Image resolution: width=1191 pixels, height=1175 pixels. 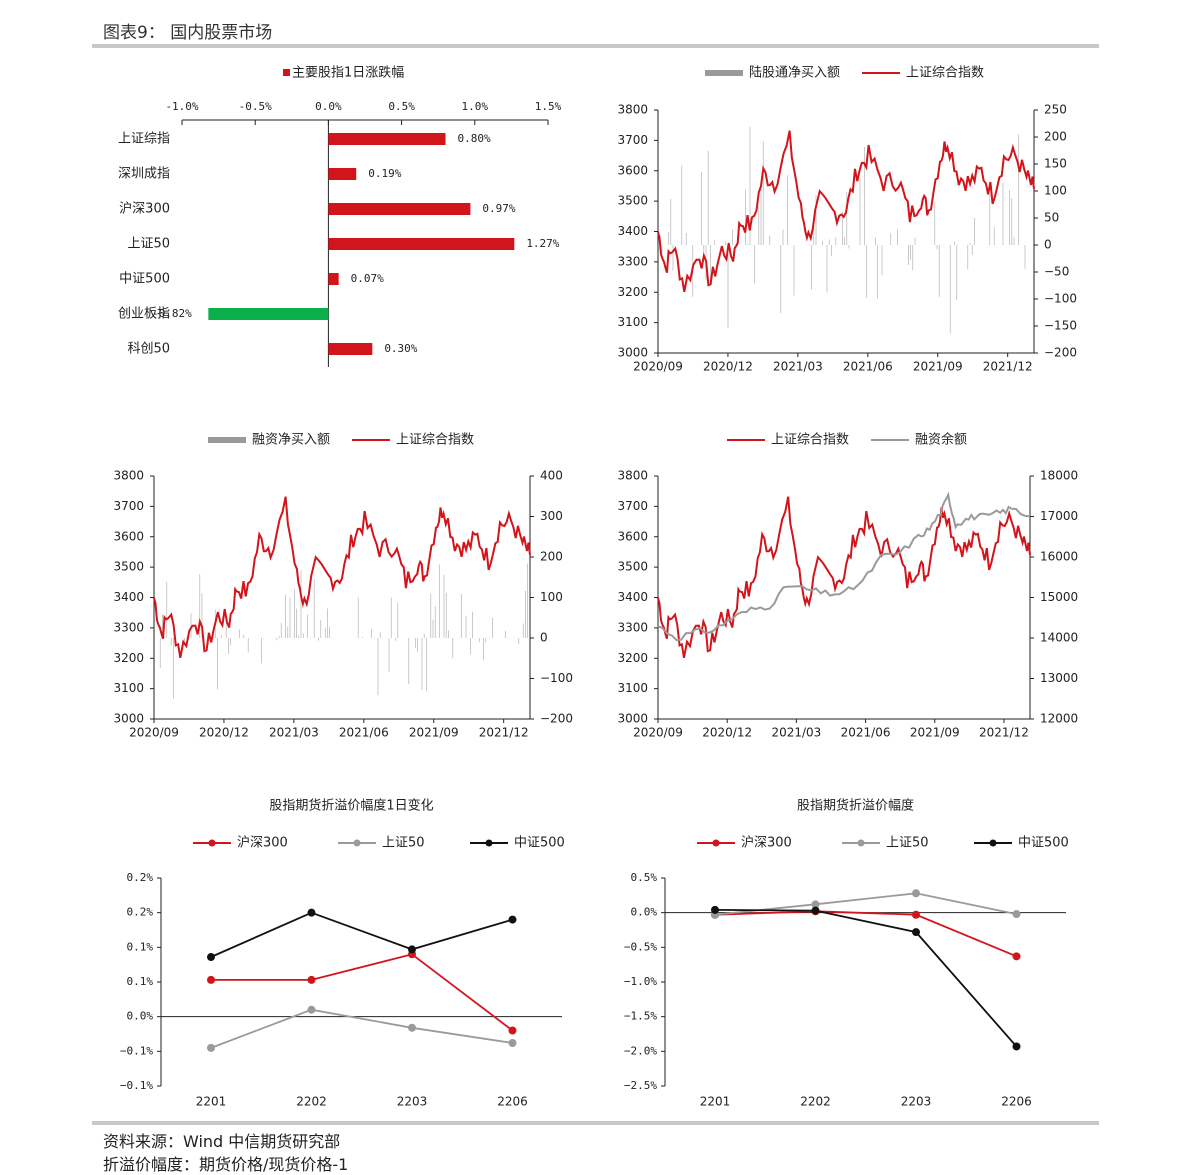 I want to click on left-tick-label-margin-flow: 3600, so click(x=128, y=536).